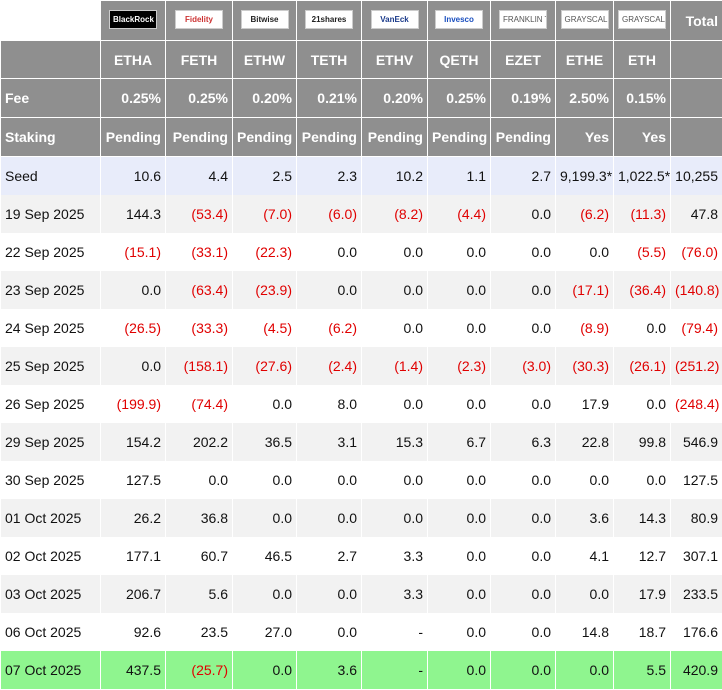 Image resolution: width=722 pixels, height=690 pixels. What do you see at coordinates (50, 137) in the screenshot?
I see `staking-label: Staking` at bounding box center [50, 137].